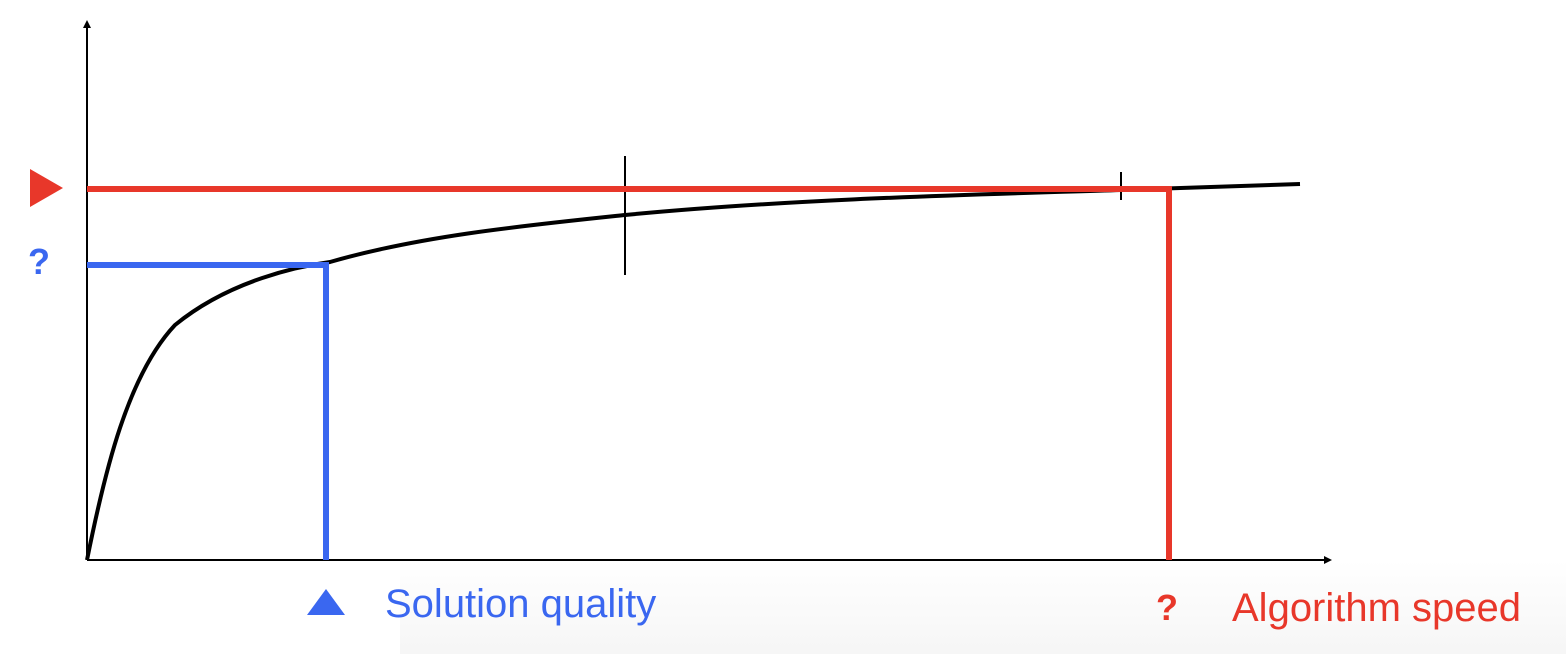 This screenshot has height=654, width=1566. I want to click on blue-triangle-marker-icon, so click(326, 602).